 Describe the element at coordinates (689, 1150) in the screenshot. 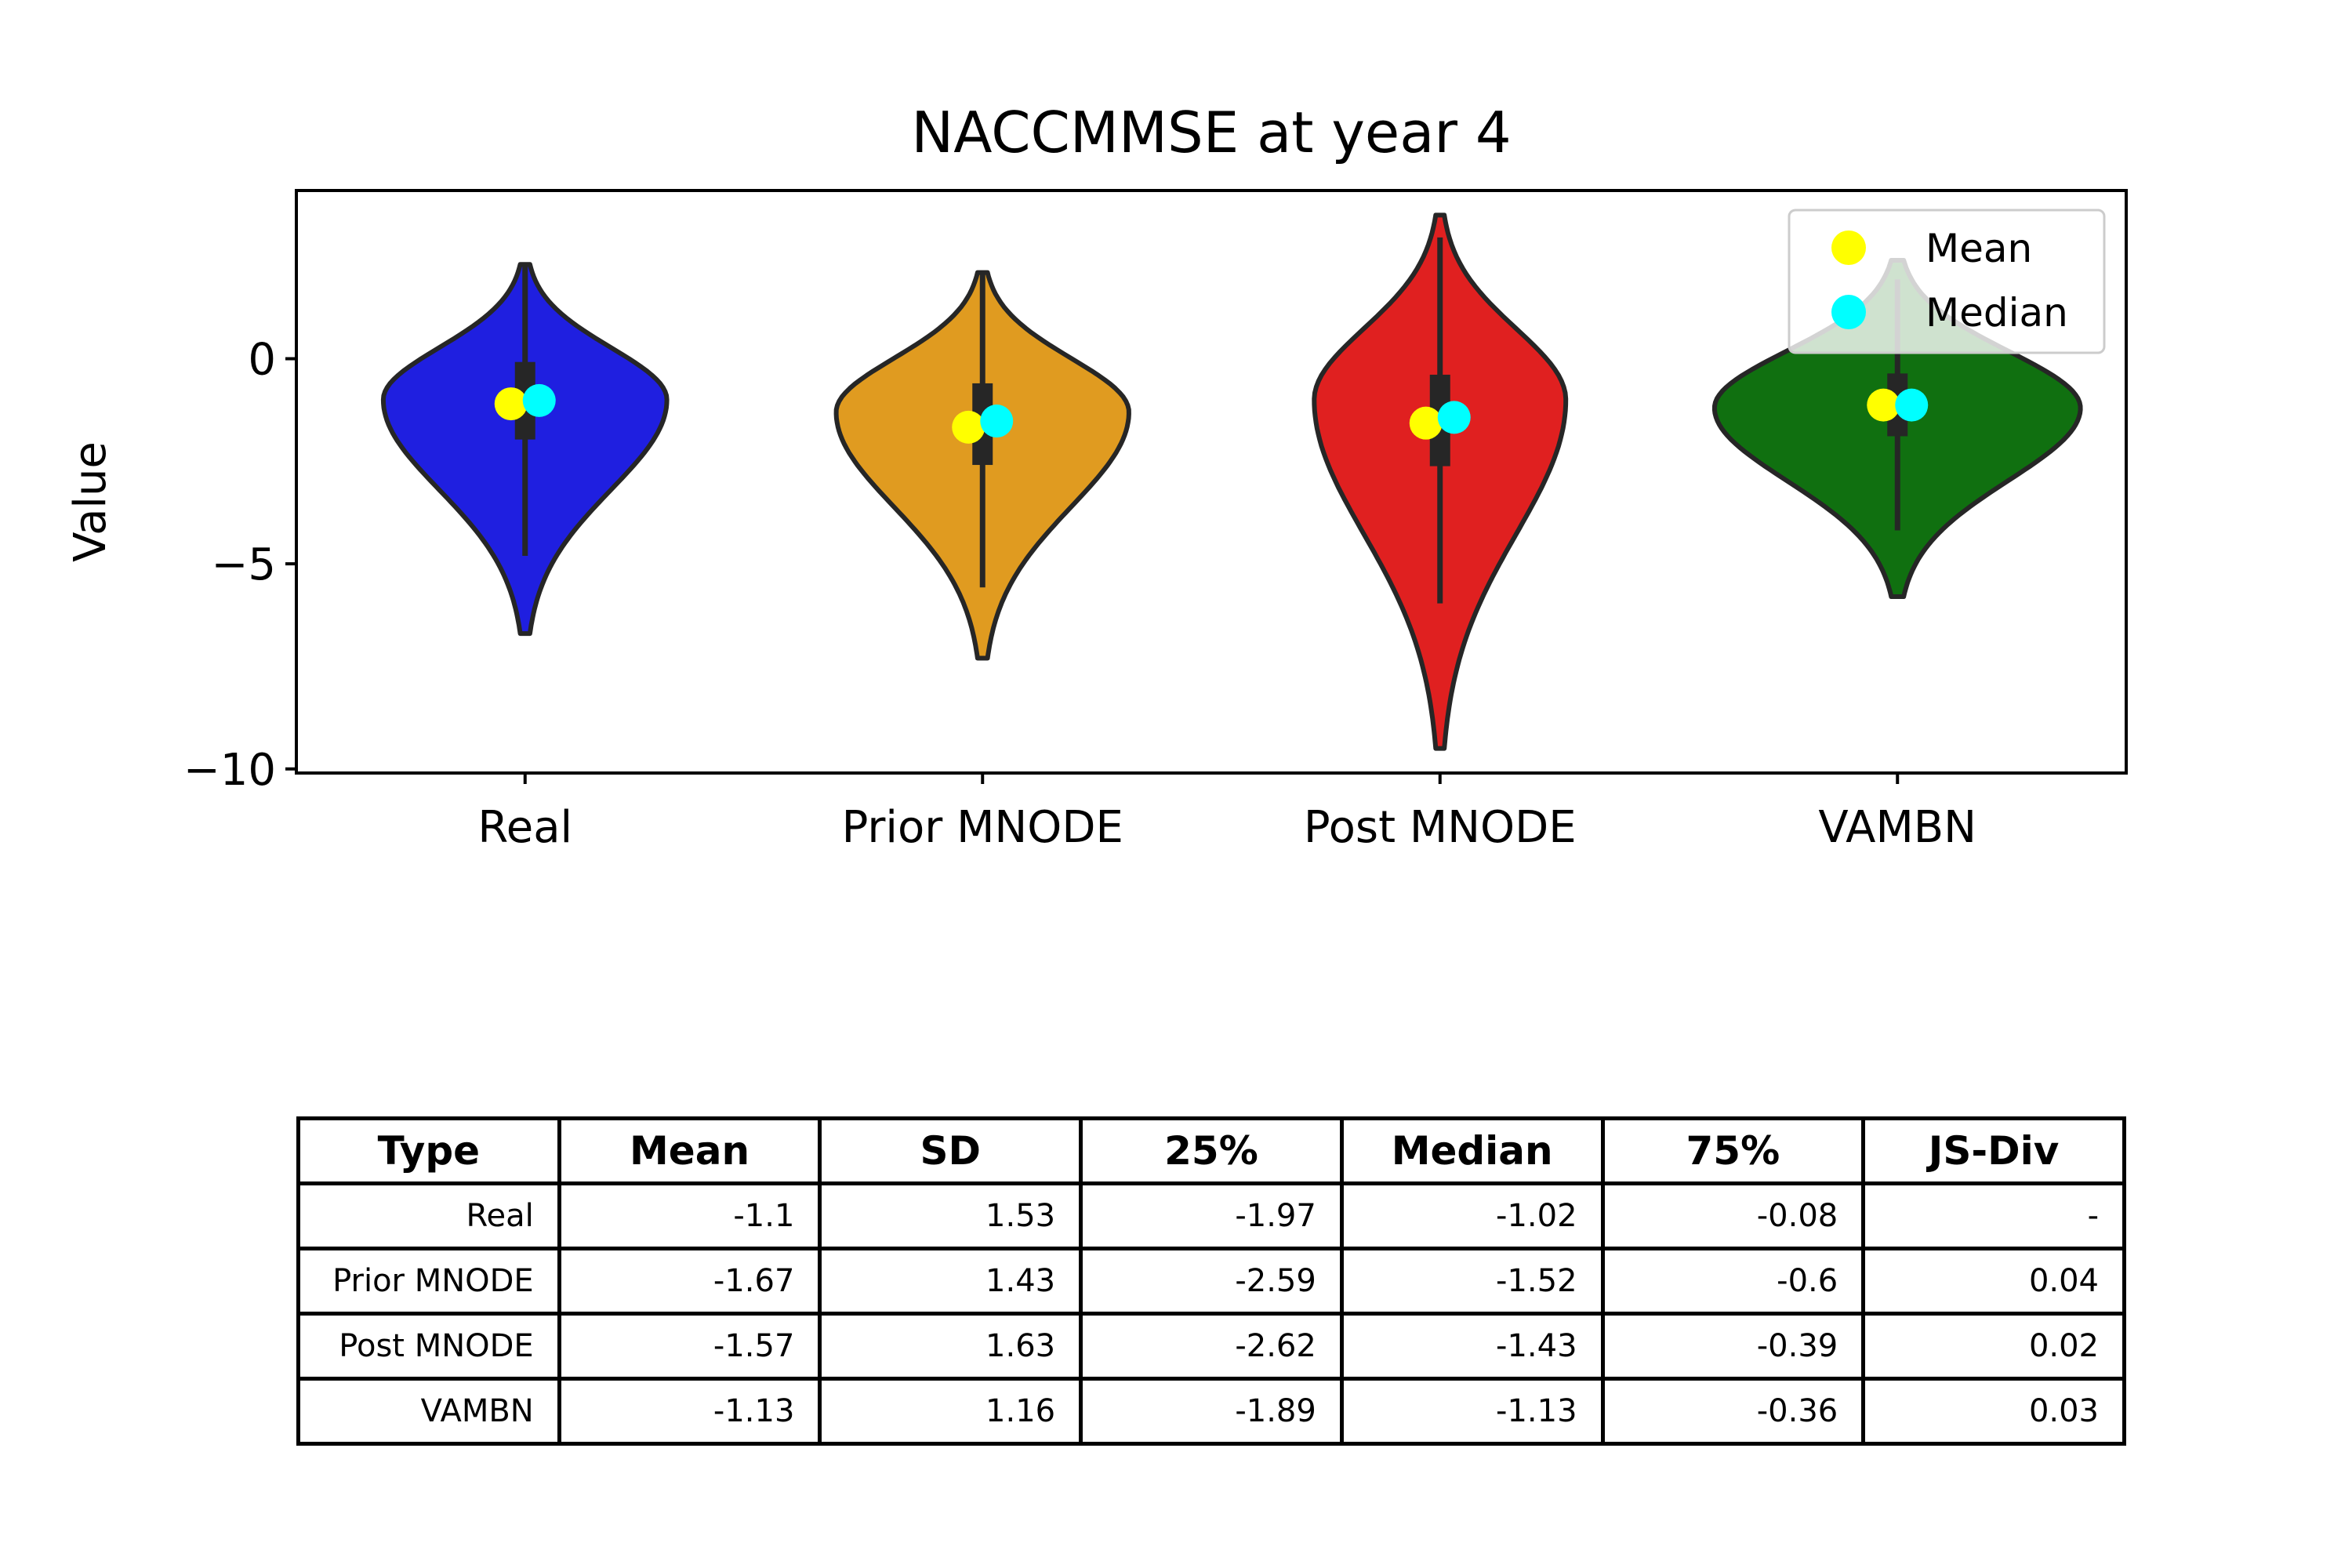

I see `header-mean: Mean` at that location.